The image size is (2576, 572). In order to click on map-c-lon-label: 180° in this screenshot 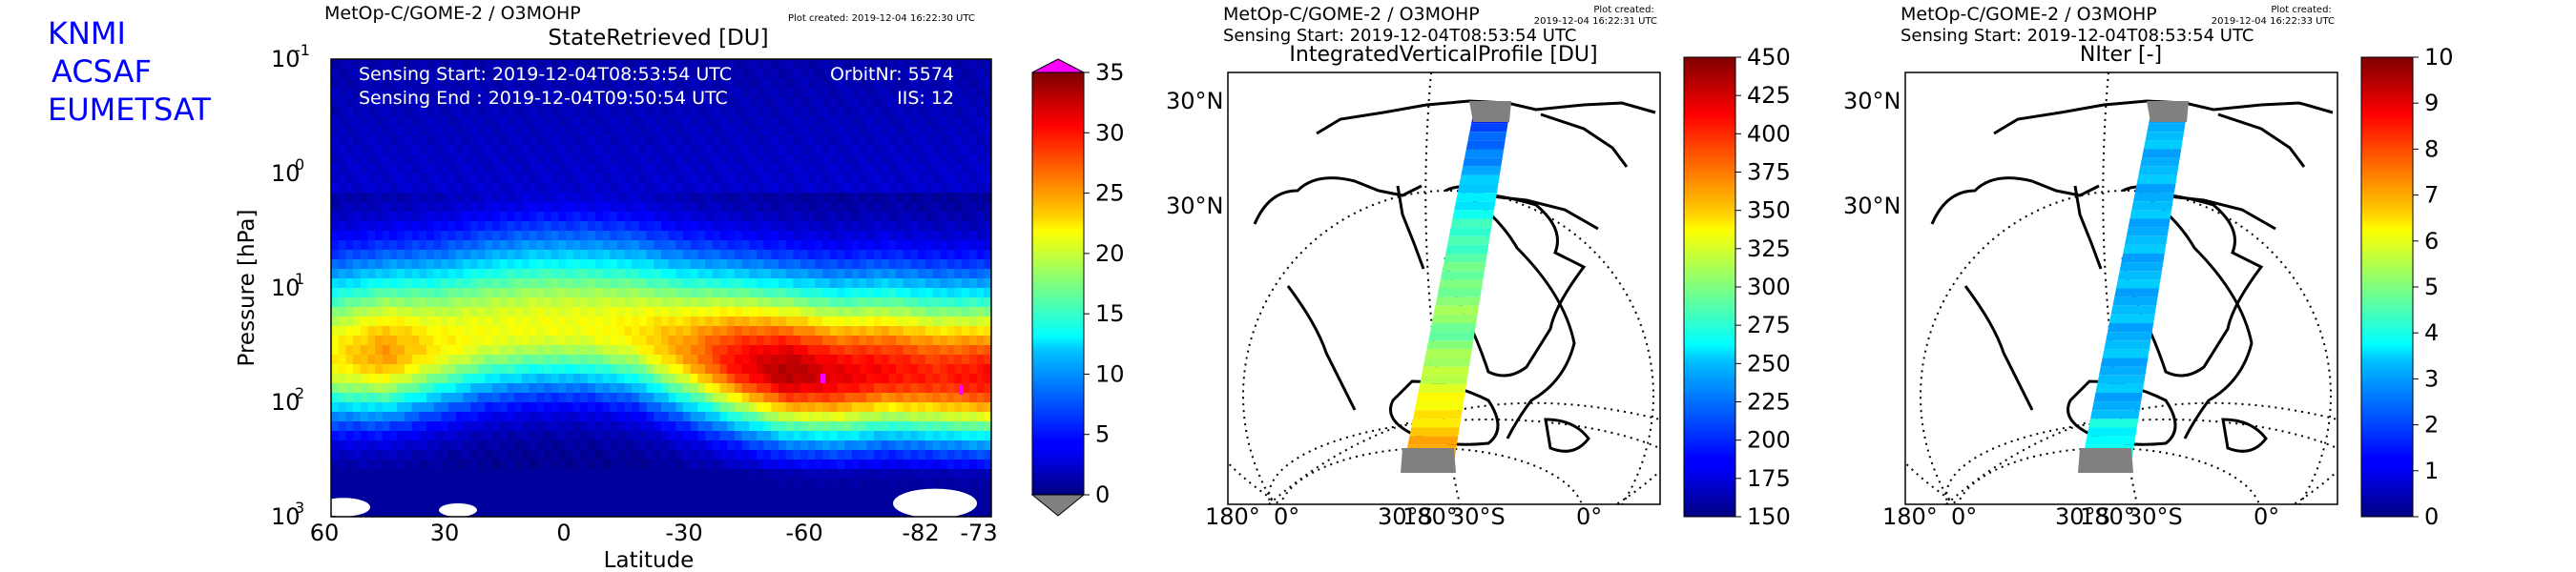, I will do `click(2107, 516)`.